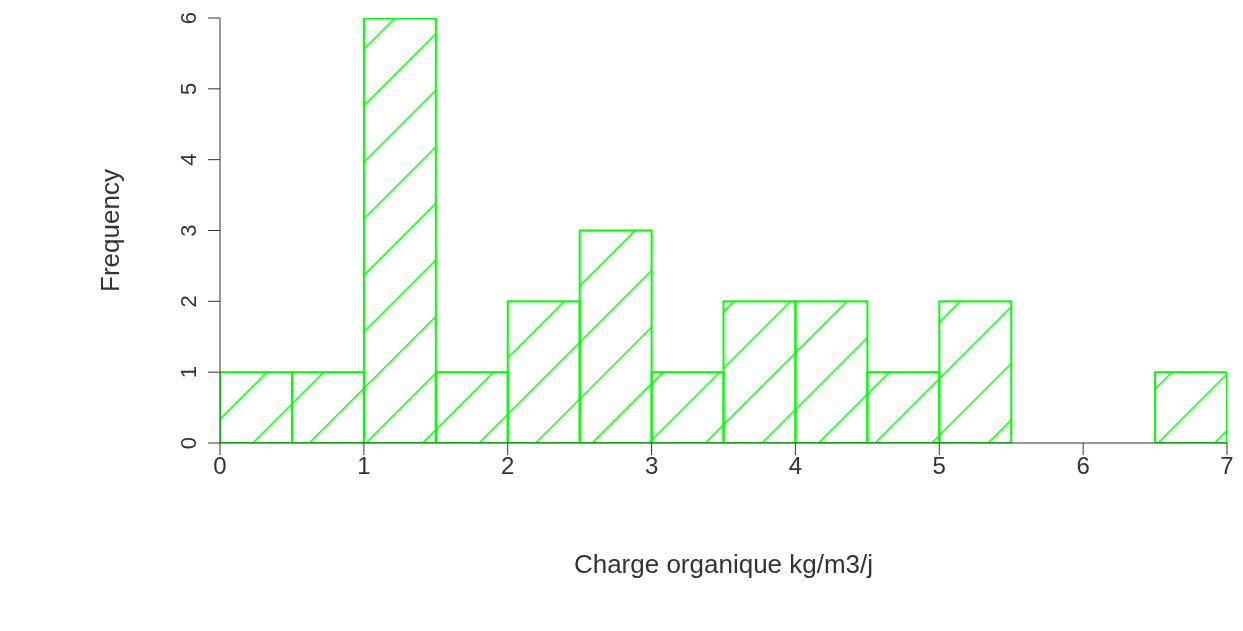  What do you see at coordinates (188, 443) in the screenshot?
I see `y-tick-label: 0` at bounding box center [188, 443].